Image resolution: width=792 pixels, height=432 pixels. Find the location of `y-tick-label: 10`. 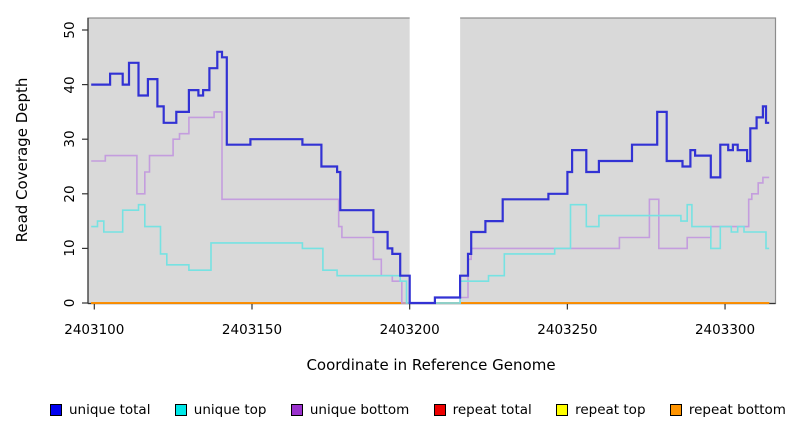

y-tick-label: 10 is located at coordinates (70, 248).